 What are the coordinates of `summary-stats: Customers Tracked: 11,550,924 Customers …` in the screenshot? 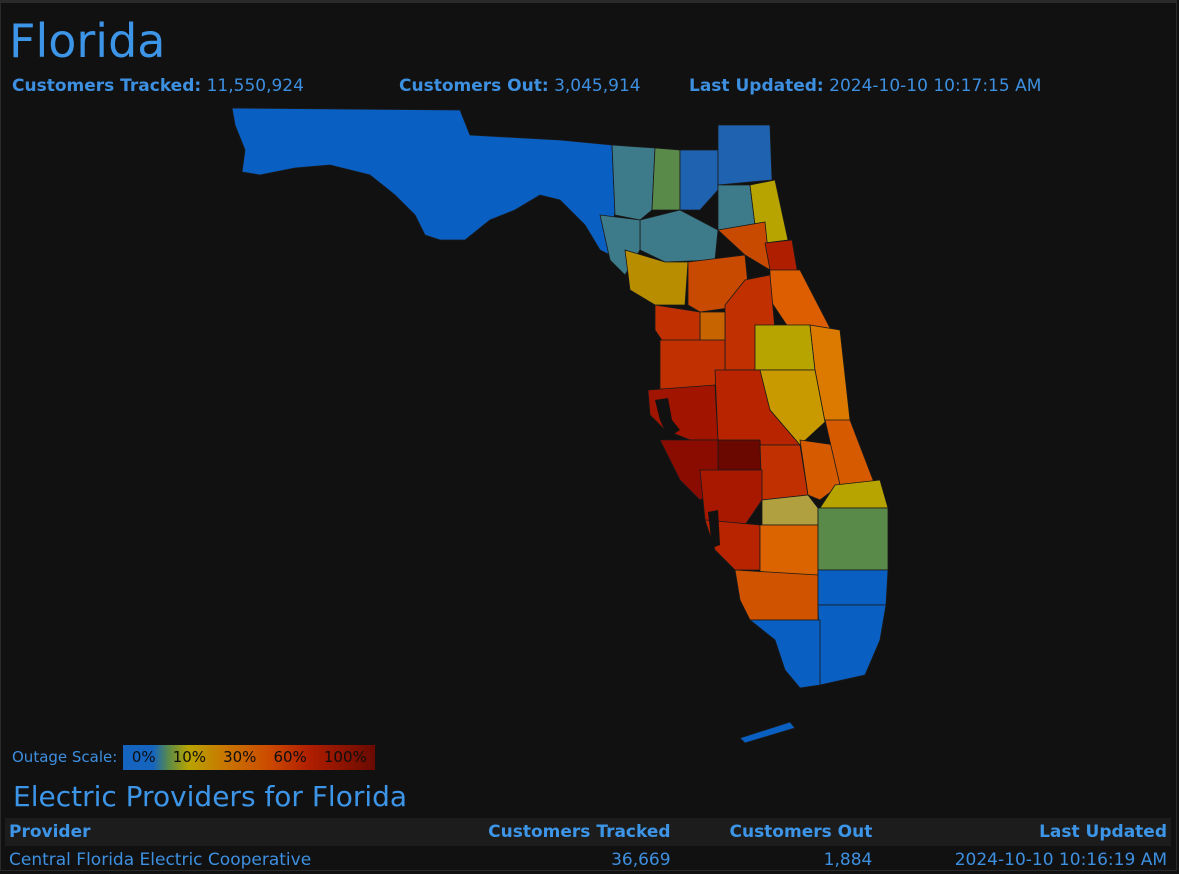 It's located at (589, 87).